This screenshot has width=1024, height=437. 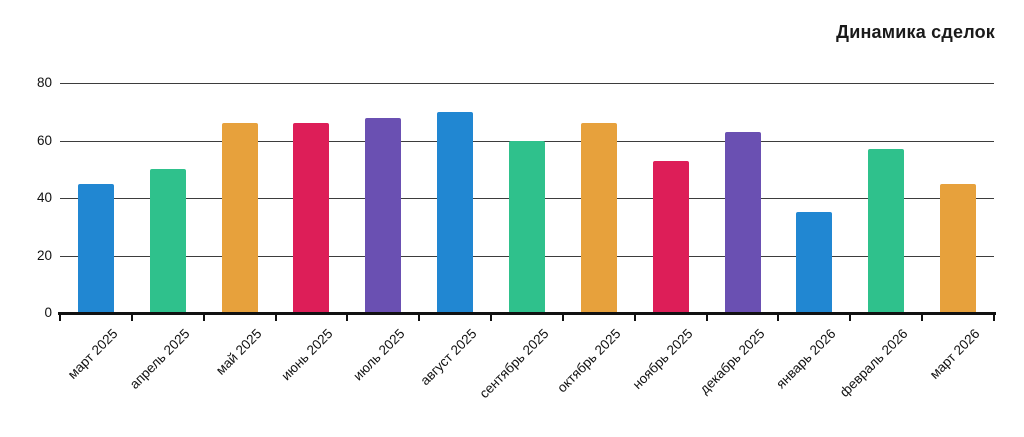 I want to click on y-tick-label: 40, so click(x=44, y=197).